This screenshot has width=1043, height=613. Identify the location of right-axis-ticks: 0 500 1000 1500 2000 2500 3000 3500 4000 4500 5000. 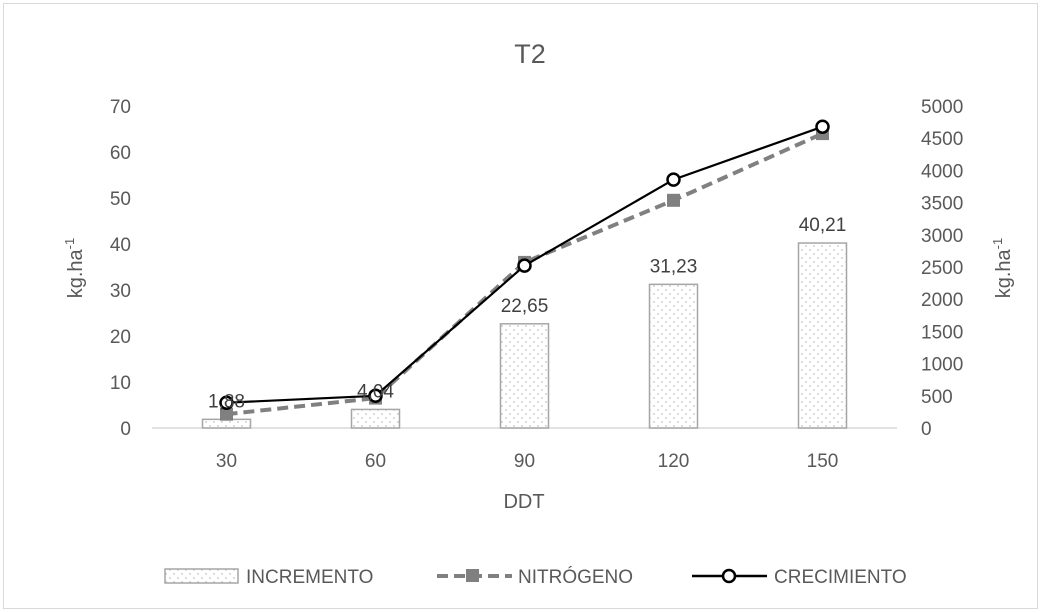
(942, 268).